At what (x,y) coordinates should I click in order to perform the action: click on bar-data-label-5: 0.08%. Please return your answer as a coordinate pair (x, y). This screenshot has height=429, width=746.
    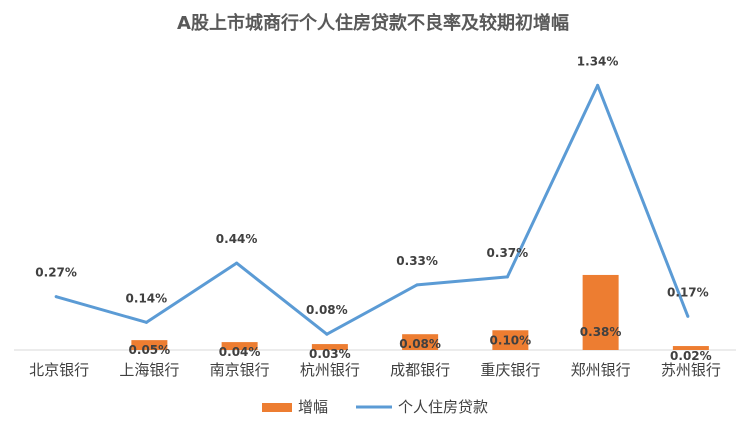
    Looking at the image, I should click on (420, 344).